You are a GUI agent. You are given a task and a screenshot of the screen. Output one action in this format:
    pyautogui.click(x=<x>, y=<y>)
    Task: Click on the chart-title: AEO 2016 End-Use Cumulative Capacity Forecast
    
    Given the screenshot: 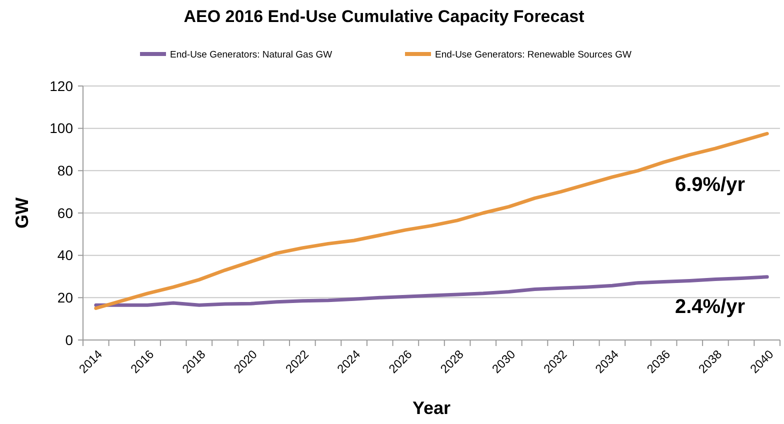 What is the action you would take?
    pyautogui.click(x=384, y=16)
    